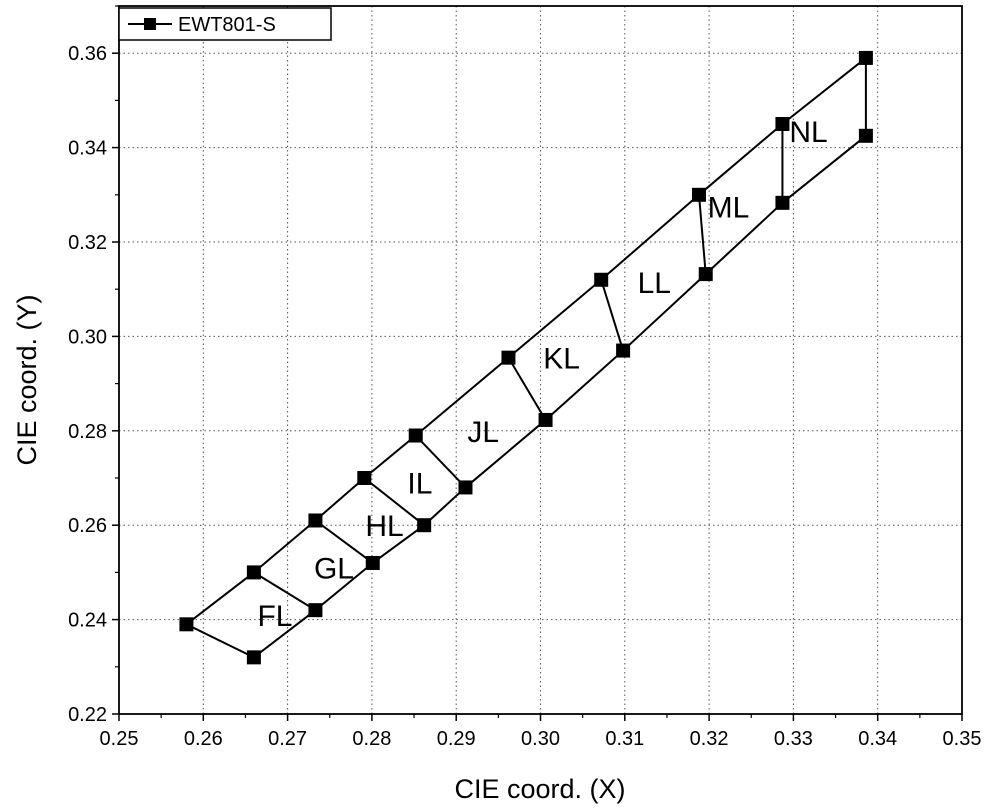  I want to click on x-tick-label: 0.26, so click(203, 739).